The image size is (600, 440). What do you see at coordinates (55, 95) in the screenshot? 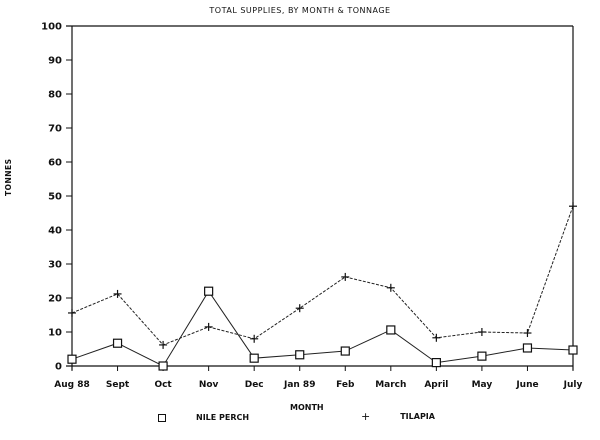
I see `y-tick-label: 80` at bounding box center [55, 95].